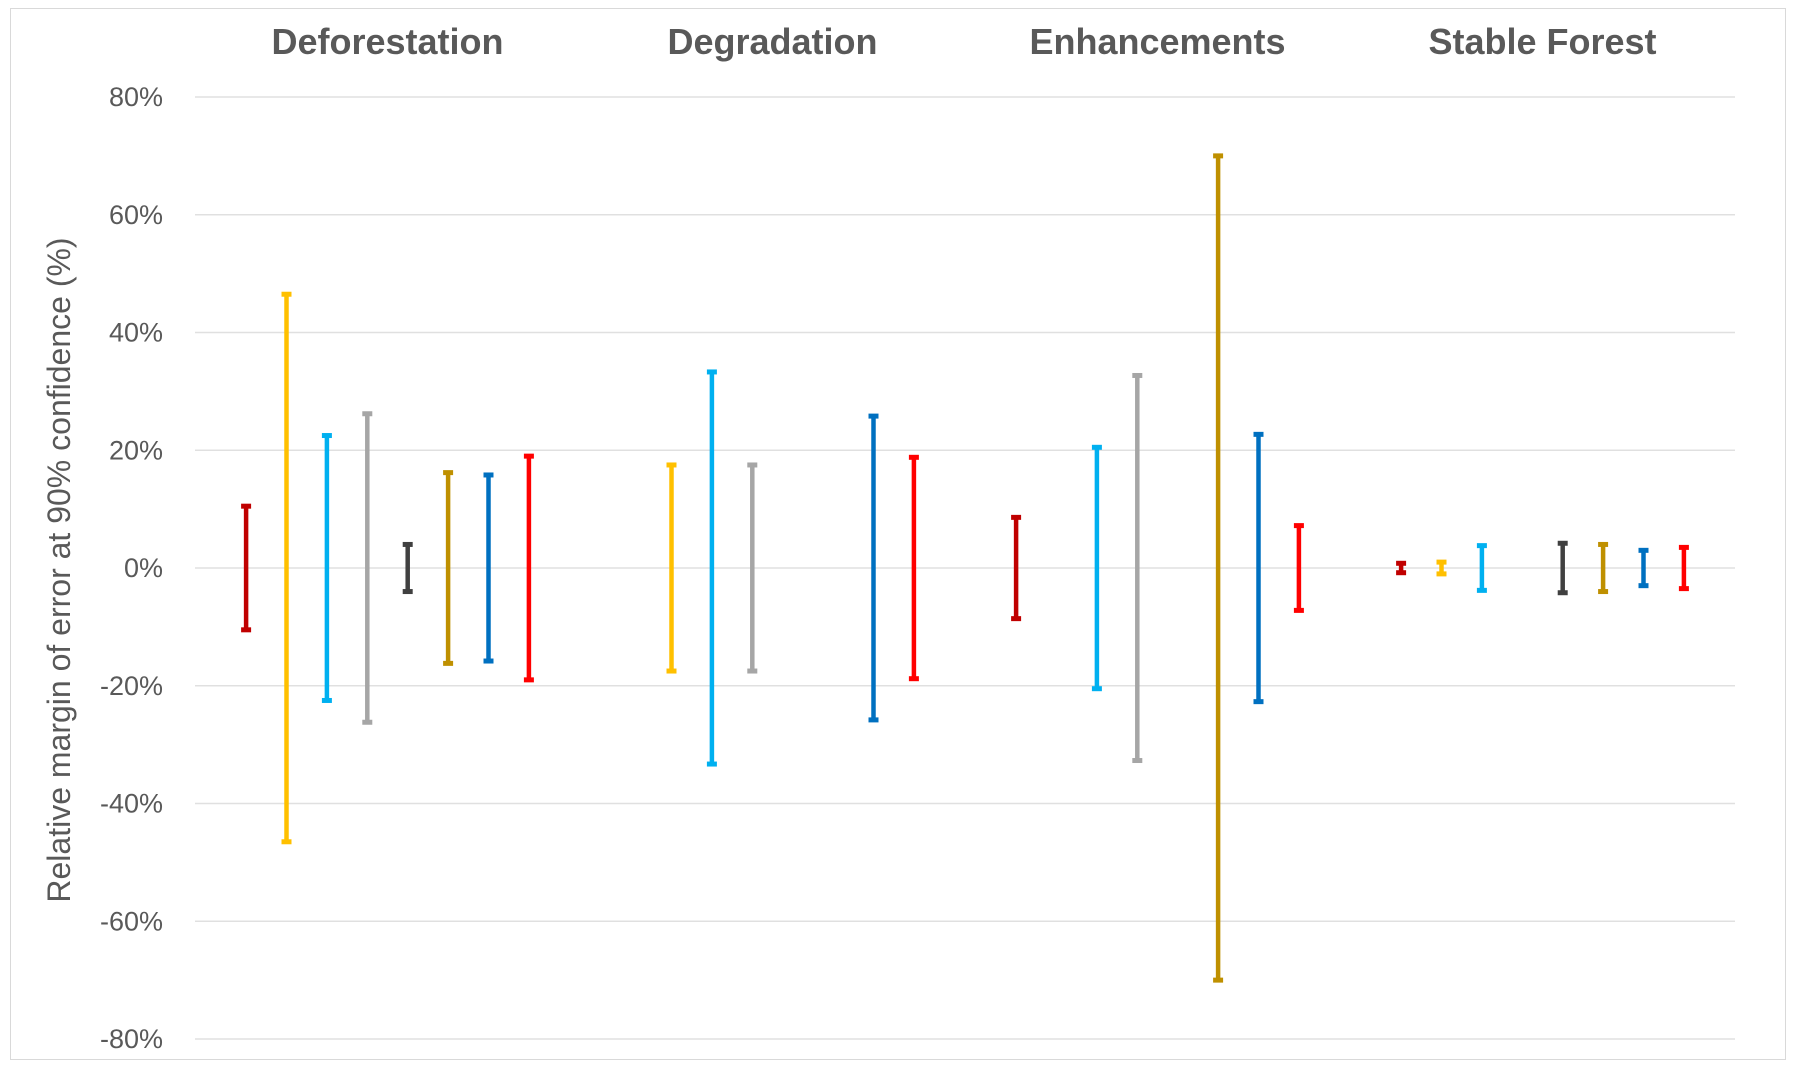 The image size is (1794, 1067). Describe the element at coordinates (1542, 41) in the screenshot. I see `panel-title: Stable Forest` at that location.